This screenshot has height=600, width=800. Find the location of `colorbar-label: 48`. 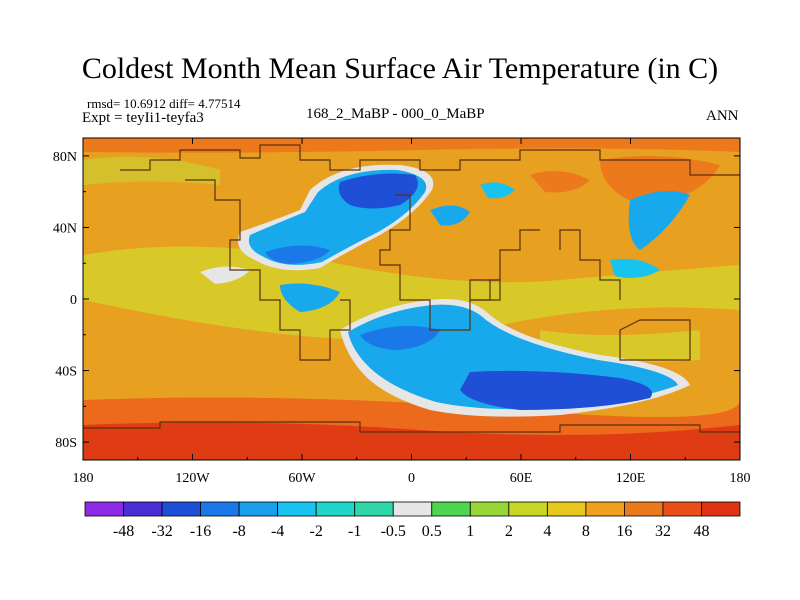

colorbar-label: 48 is located at coordinates (701, 531).